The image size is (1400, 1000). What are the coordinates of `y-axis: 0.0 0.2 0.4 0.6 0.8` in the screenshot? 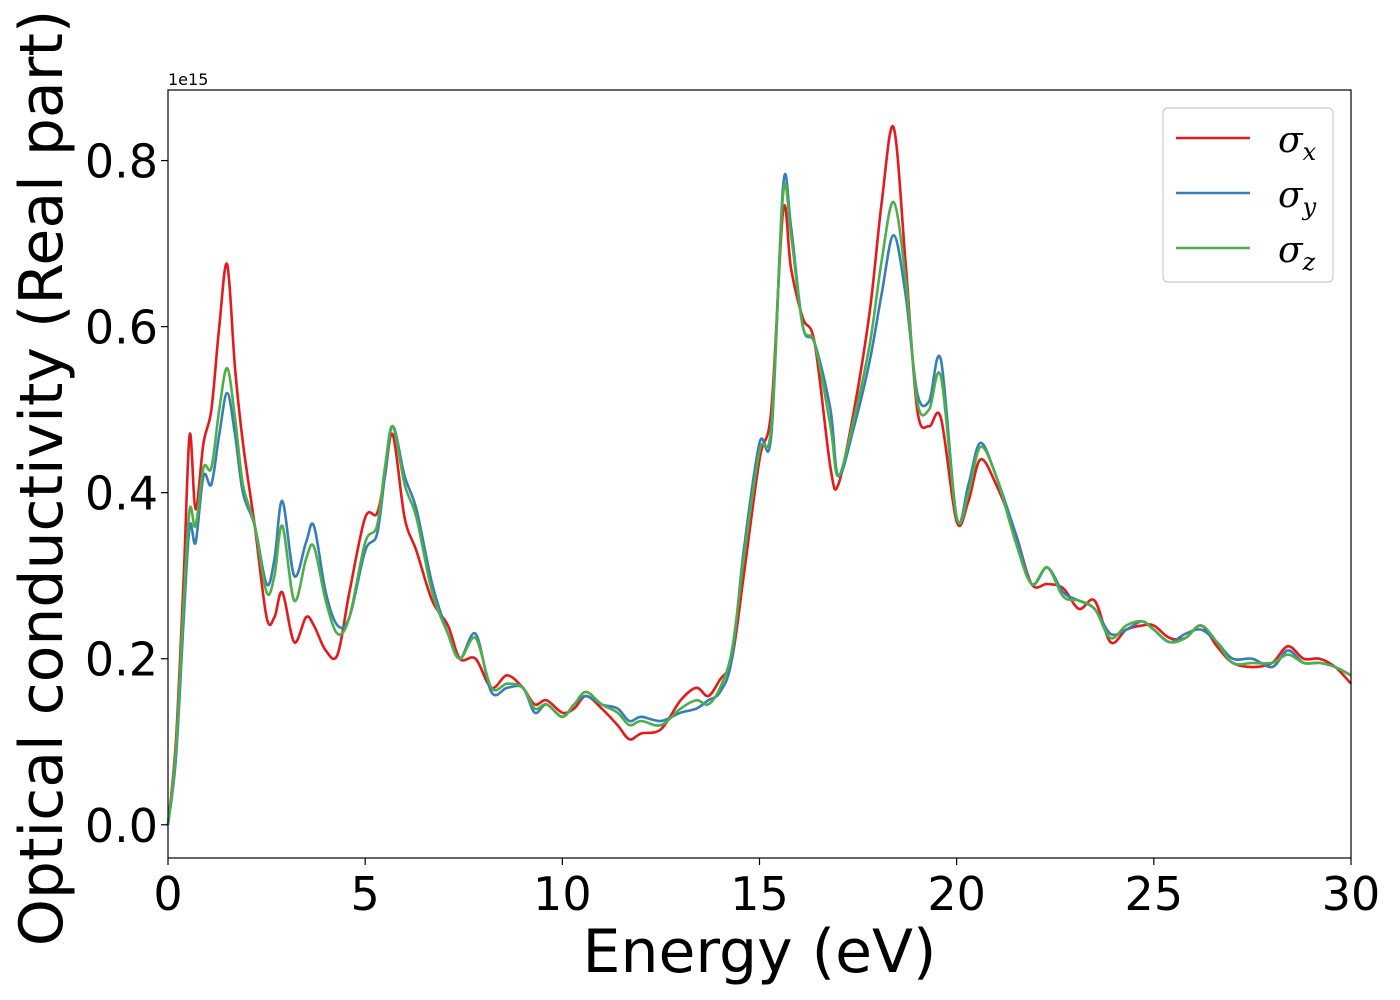 It's located at (126, 494).